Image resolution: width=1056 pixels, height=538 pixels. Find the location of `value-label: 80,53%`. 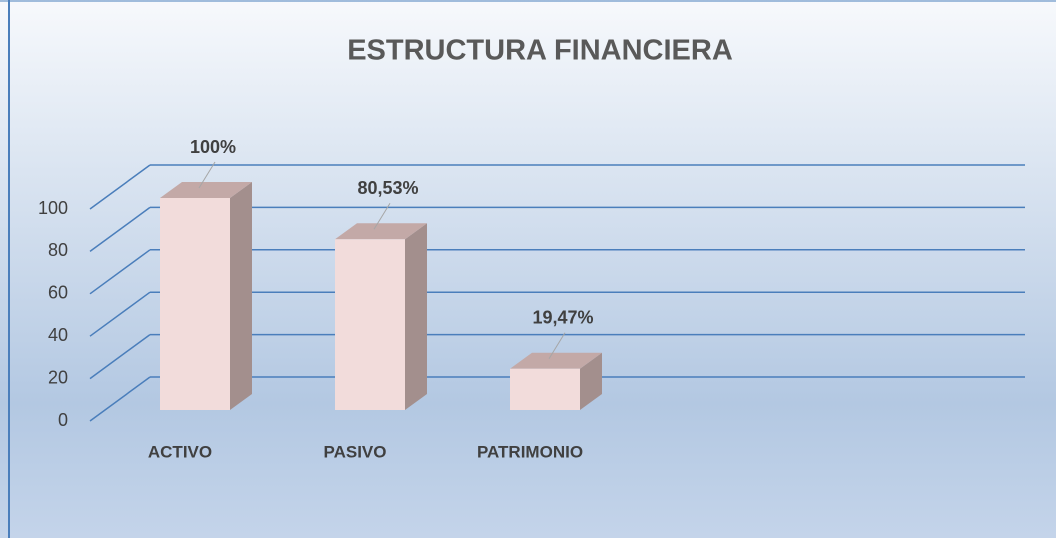

value-label: 80,53% is located at coordinates (387, 188).